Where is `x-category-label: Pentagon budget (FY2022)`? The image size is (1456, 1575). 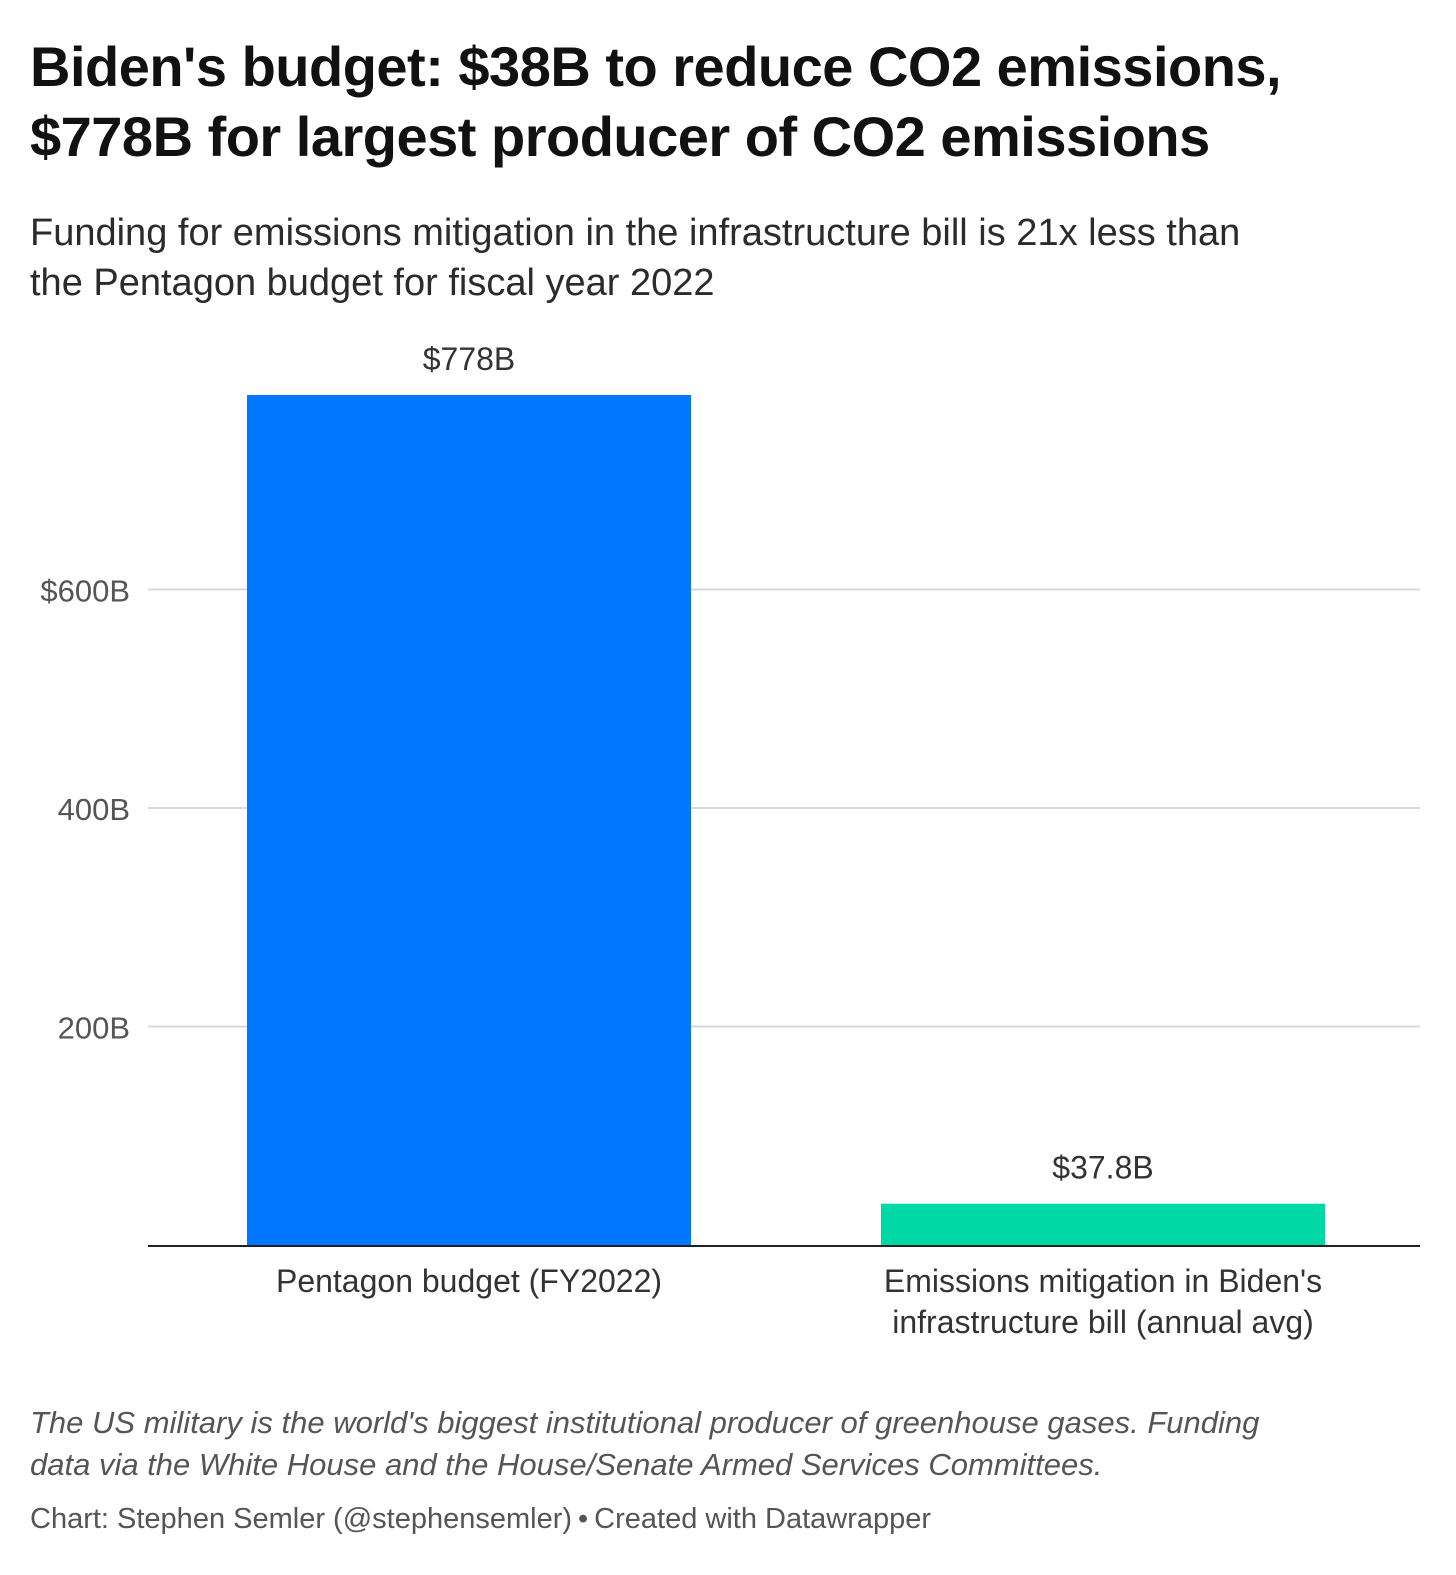
x-category-label: Pentagon budget (FY2022) is located at coordinates (469, 1281).